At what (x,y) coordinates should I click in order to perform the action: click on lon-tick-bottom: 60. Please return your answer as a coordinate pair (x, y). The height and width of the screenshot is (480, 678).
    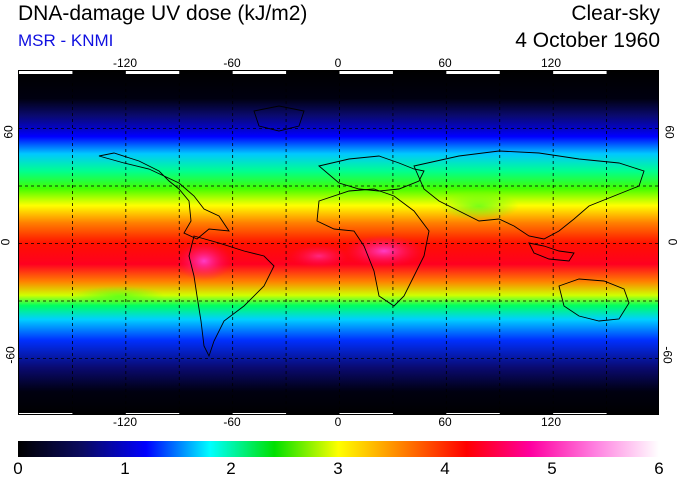
    Looking at the image, I should click on (445, 422).